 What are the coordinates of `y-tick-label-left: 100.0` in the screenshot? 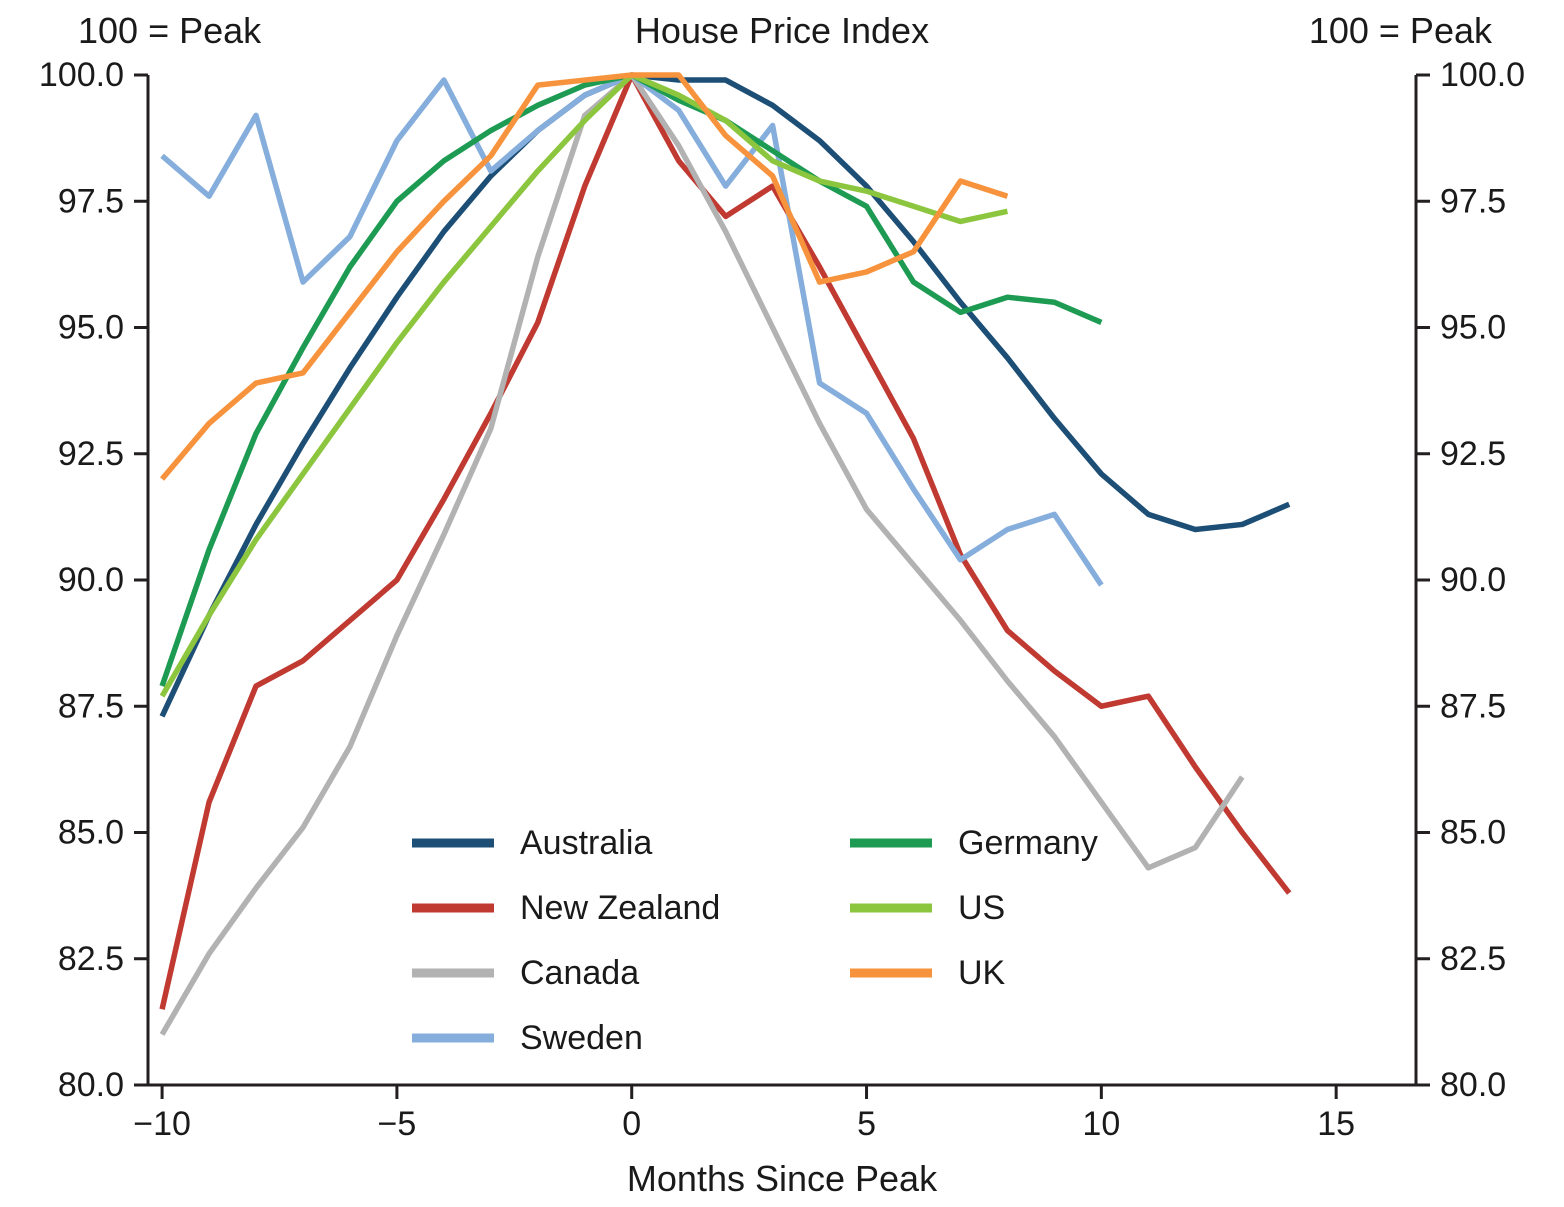 It's located at (81, 75).